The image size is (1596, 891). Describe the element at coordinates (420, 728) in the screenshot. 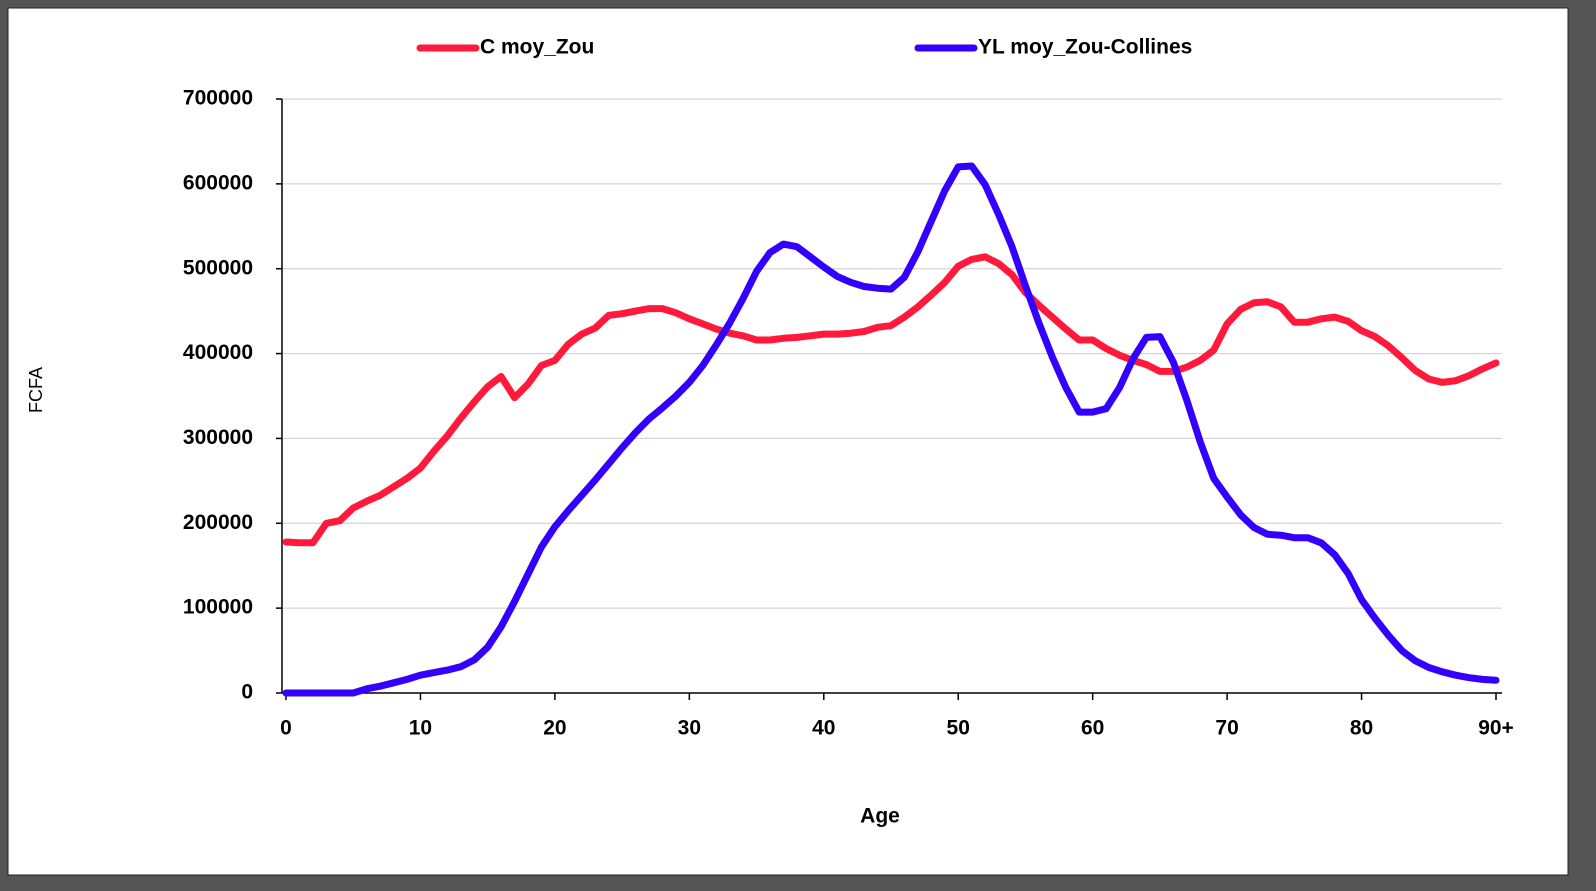

I see `x-tick-label: 10` at that location.